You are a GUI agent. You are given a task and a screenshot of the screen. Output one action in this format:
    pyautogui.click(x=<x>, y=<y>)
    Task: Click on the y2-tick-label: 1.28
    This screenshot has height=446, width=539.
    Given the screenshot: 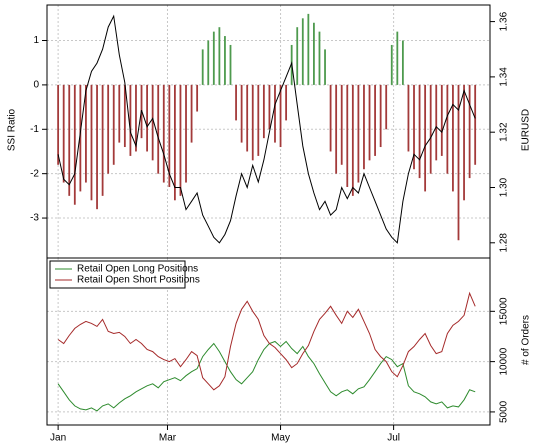 What is the action you would take?
    pyautogui.click(x=504, y=243)
    